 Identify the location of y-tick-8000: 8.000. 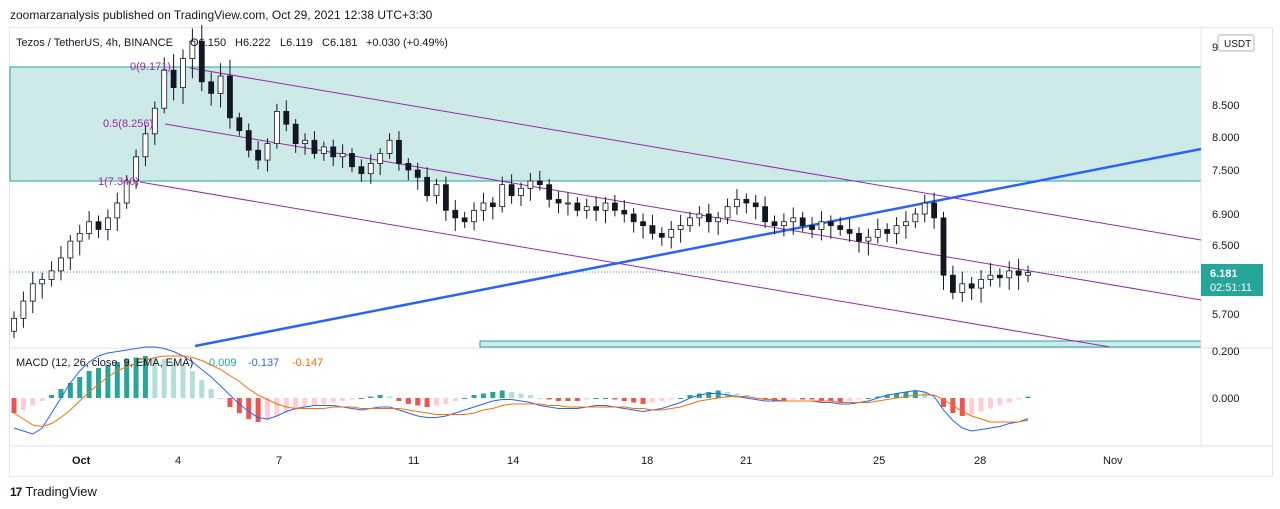
(1226, 138).